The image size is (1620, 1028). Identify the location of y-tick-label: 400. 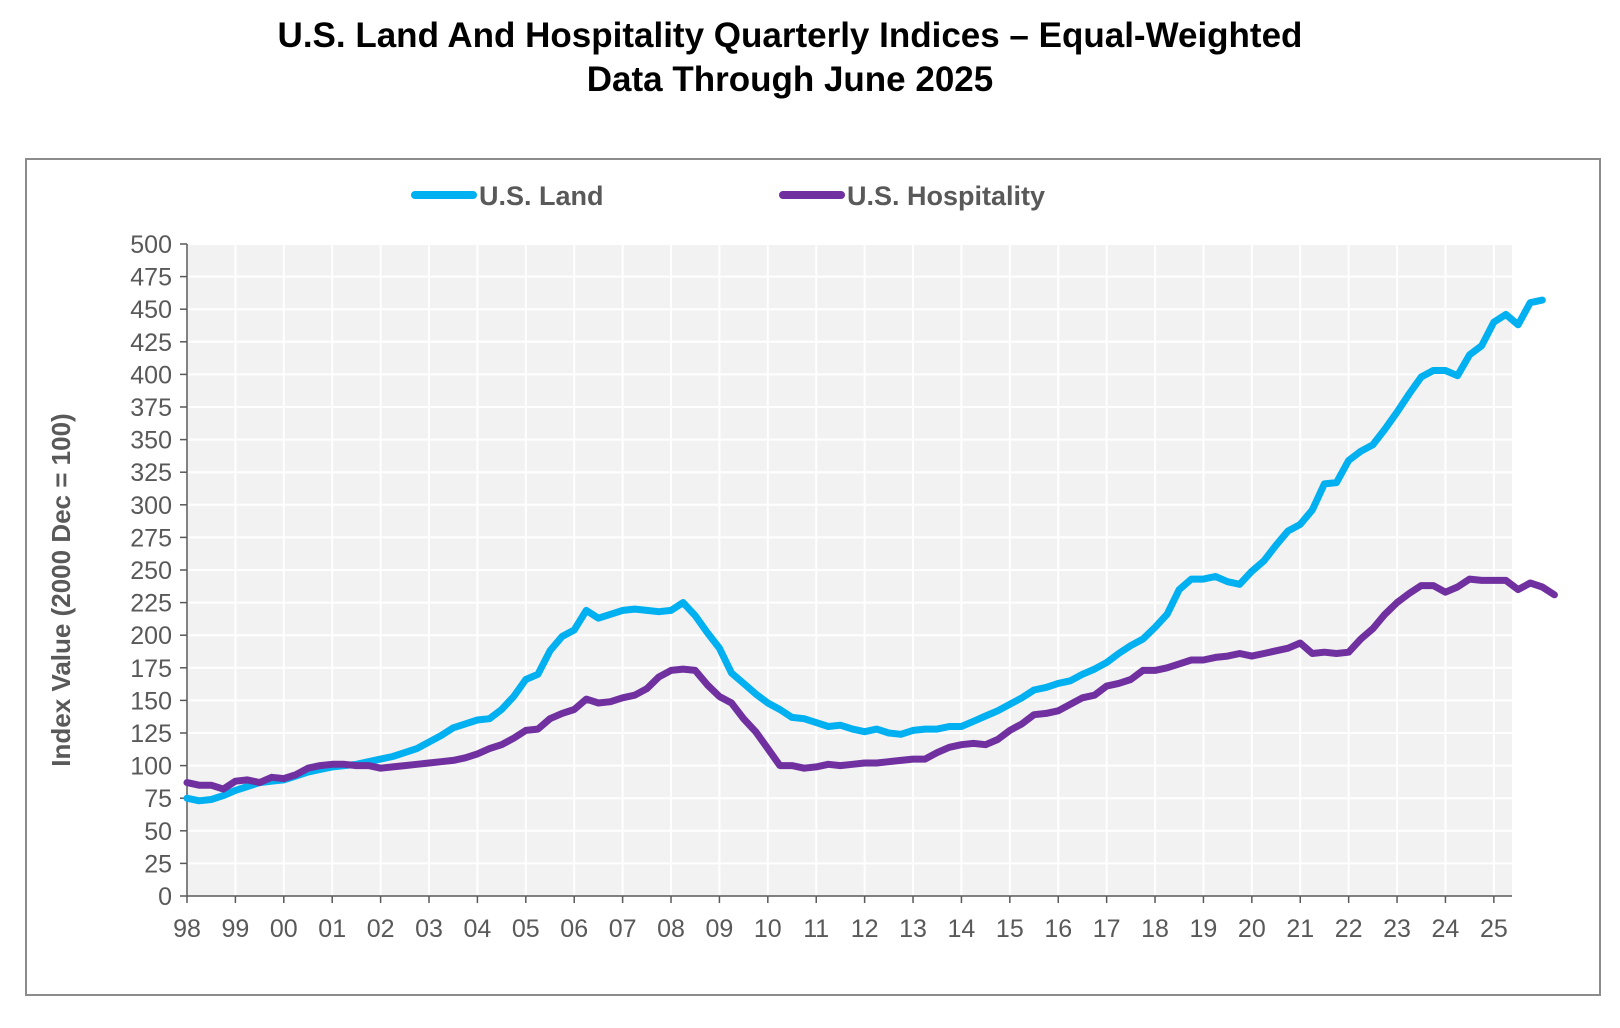
(151, 375).